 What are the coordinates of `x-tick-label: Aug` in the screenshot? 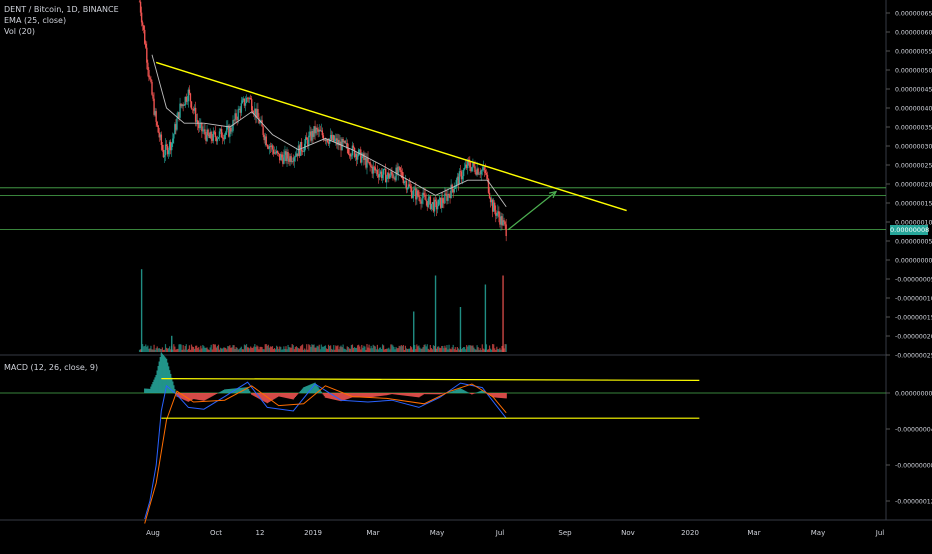 It's located at (153, 533).